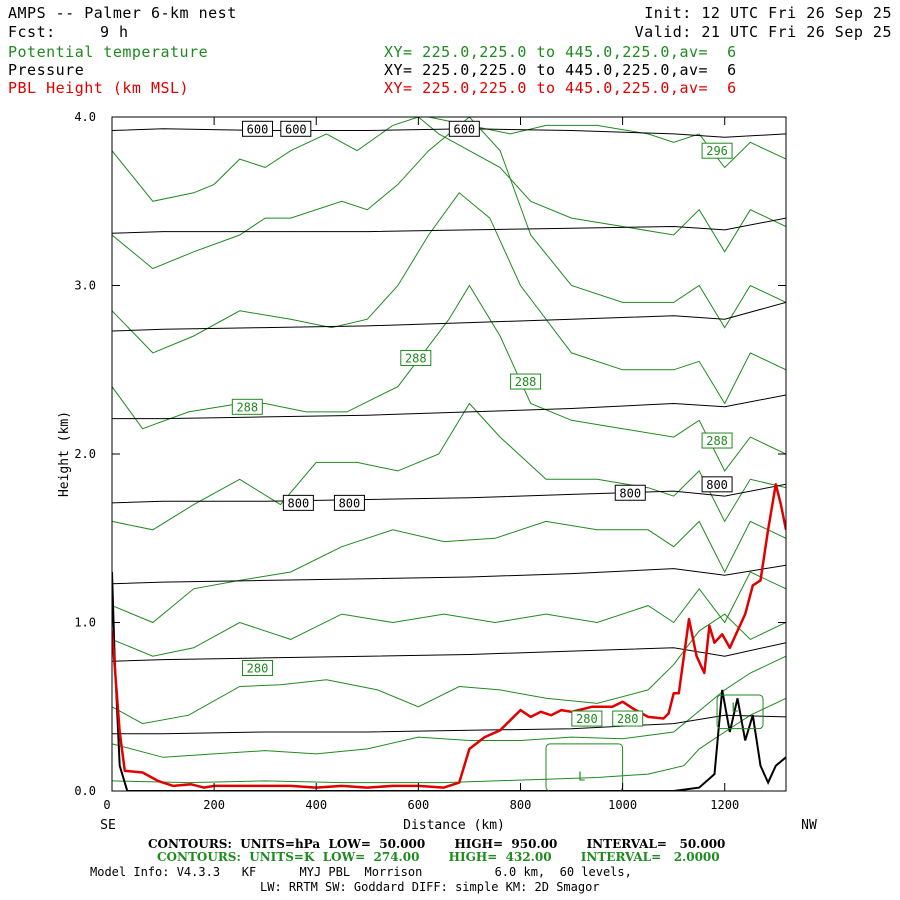  Describe the element at coordinates (521, 805) in the screenshot. I see `x-tick-label: 800` at that location.